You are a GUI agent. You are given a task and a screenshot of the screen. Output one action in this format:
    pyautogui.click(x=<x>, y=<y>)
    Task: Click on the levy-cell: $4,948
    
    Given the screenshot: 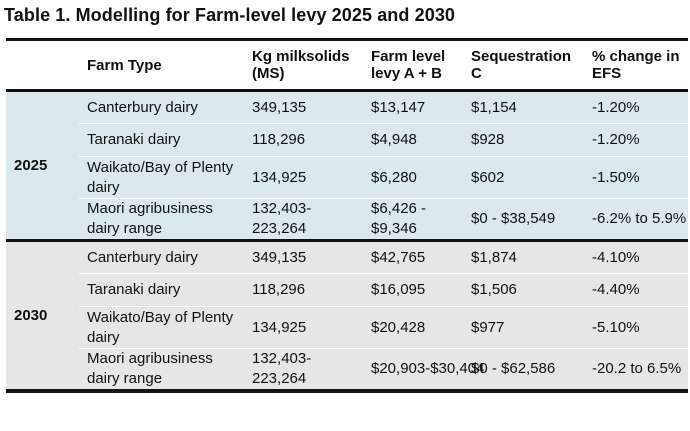 What is the action you would take?
    pyautogui.click(x=413, y=140)
    